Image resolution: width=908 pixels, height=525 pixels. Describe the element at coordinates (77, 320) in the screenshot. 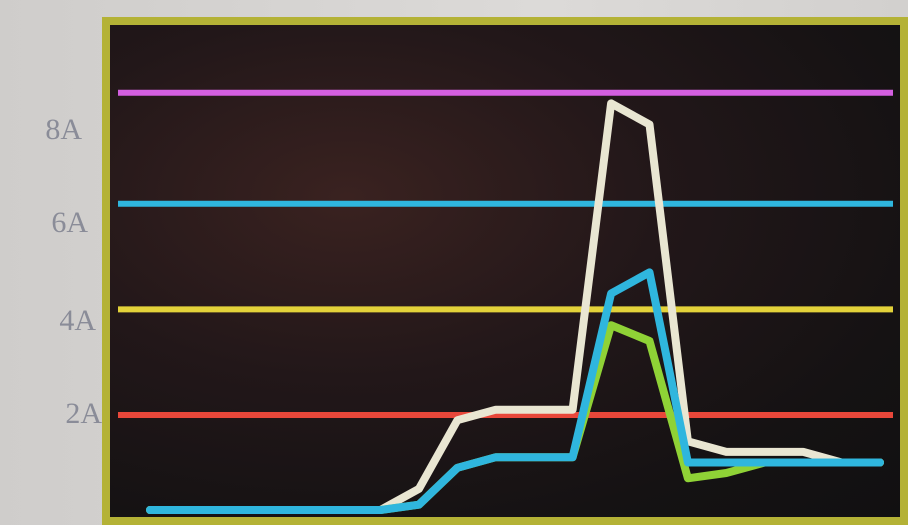

I see `y-tick-label-4a: 4A` at that location.